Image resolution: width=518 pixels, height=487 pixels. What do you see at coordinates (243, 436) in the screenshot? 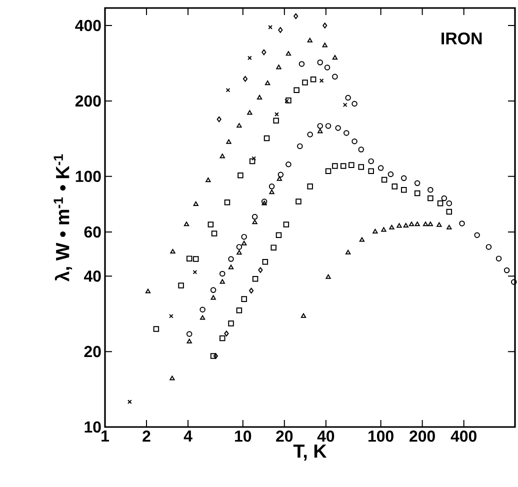
I see `x-tick-label: 10` at bounding box center [243, 436].